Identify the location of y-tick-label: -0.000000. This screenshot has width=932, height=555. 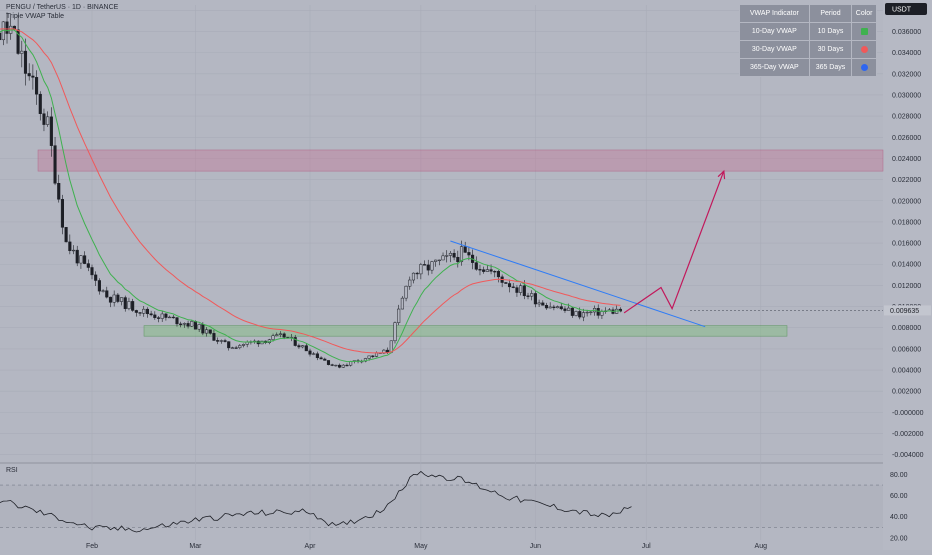
(908, 413).